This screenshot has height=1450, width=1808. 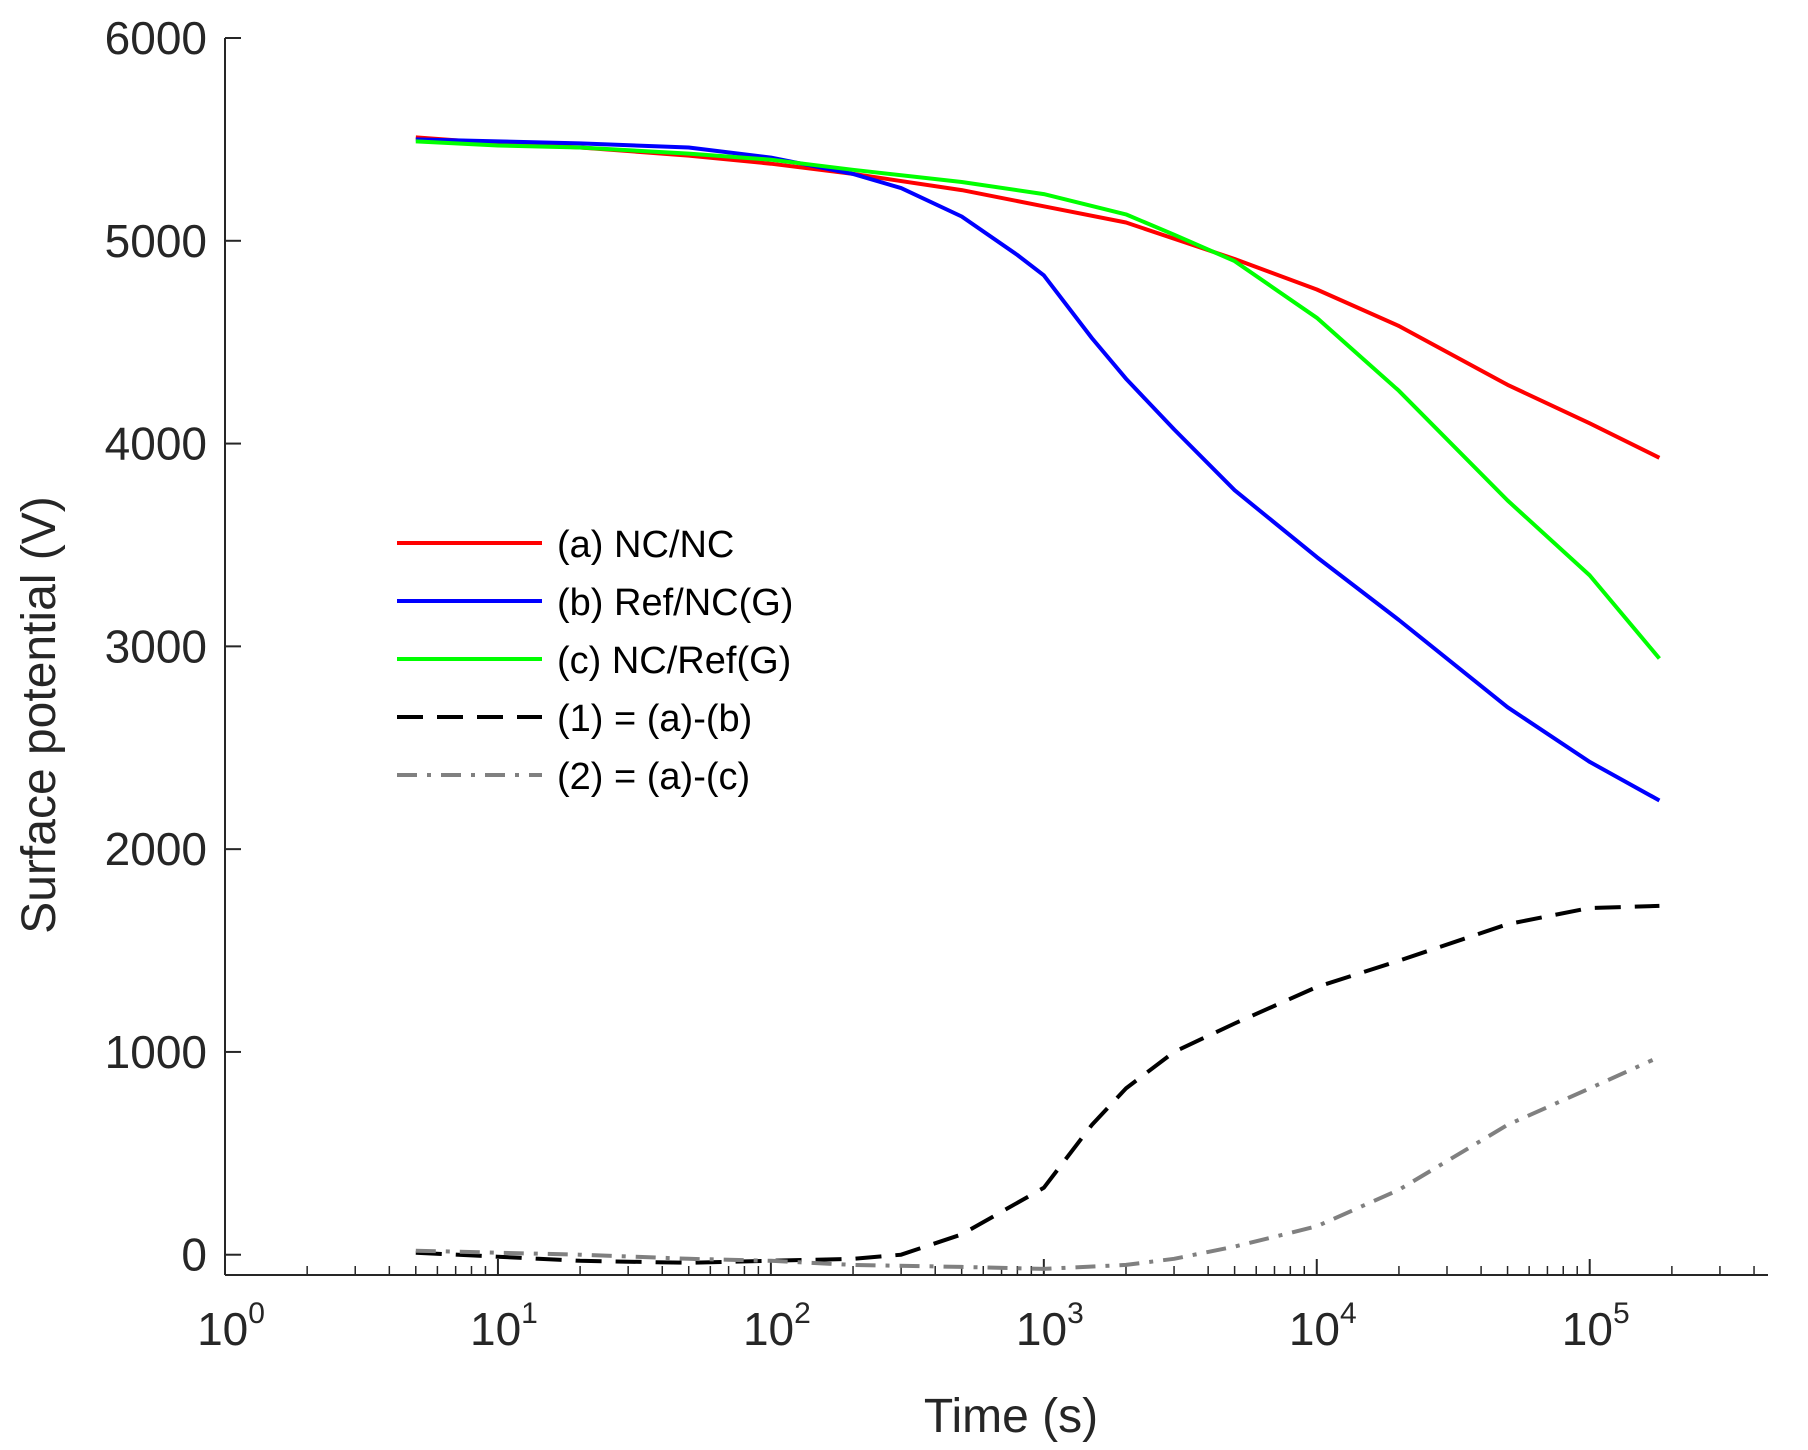 I want to click on y-tick-label: 6000, so click(x=156, y=38).